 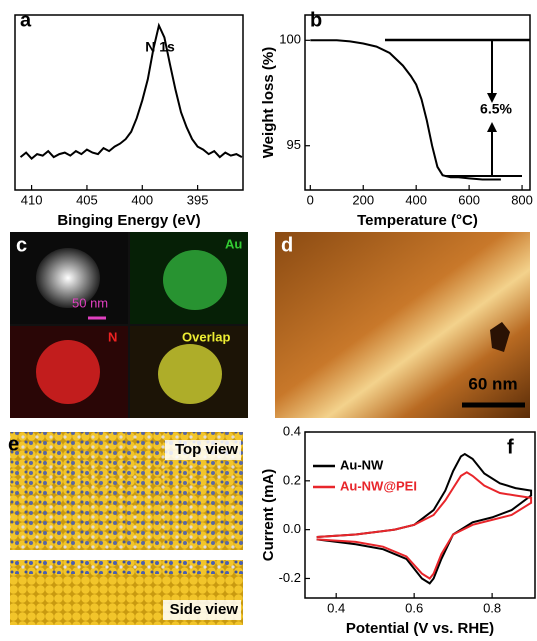 I want to click on x-tick-label: 0, so click(x=310, y=199).